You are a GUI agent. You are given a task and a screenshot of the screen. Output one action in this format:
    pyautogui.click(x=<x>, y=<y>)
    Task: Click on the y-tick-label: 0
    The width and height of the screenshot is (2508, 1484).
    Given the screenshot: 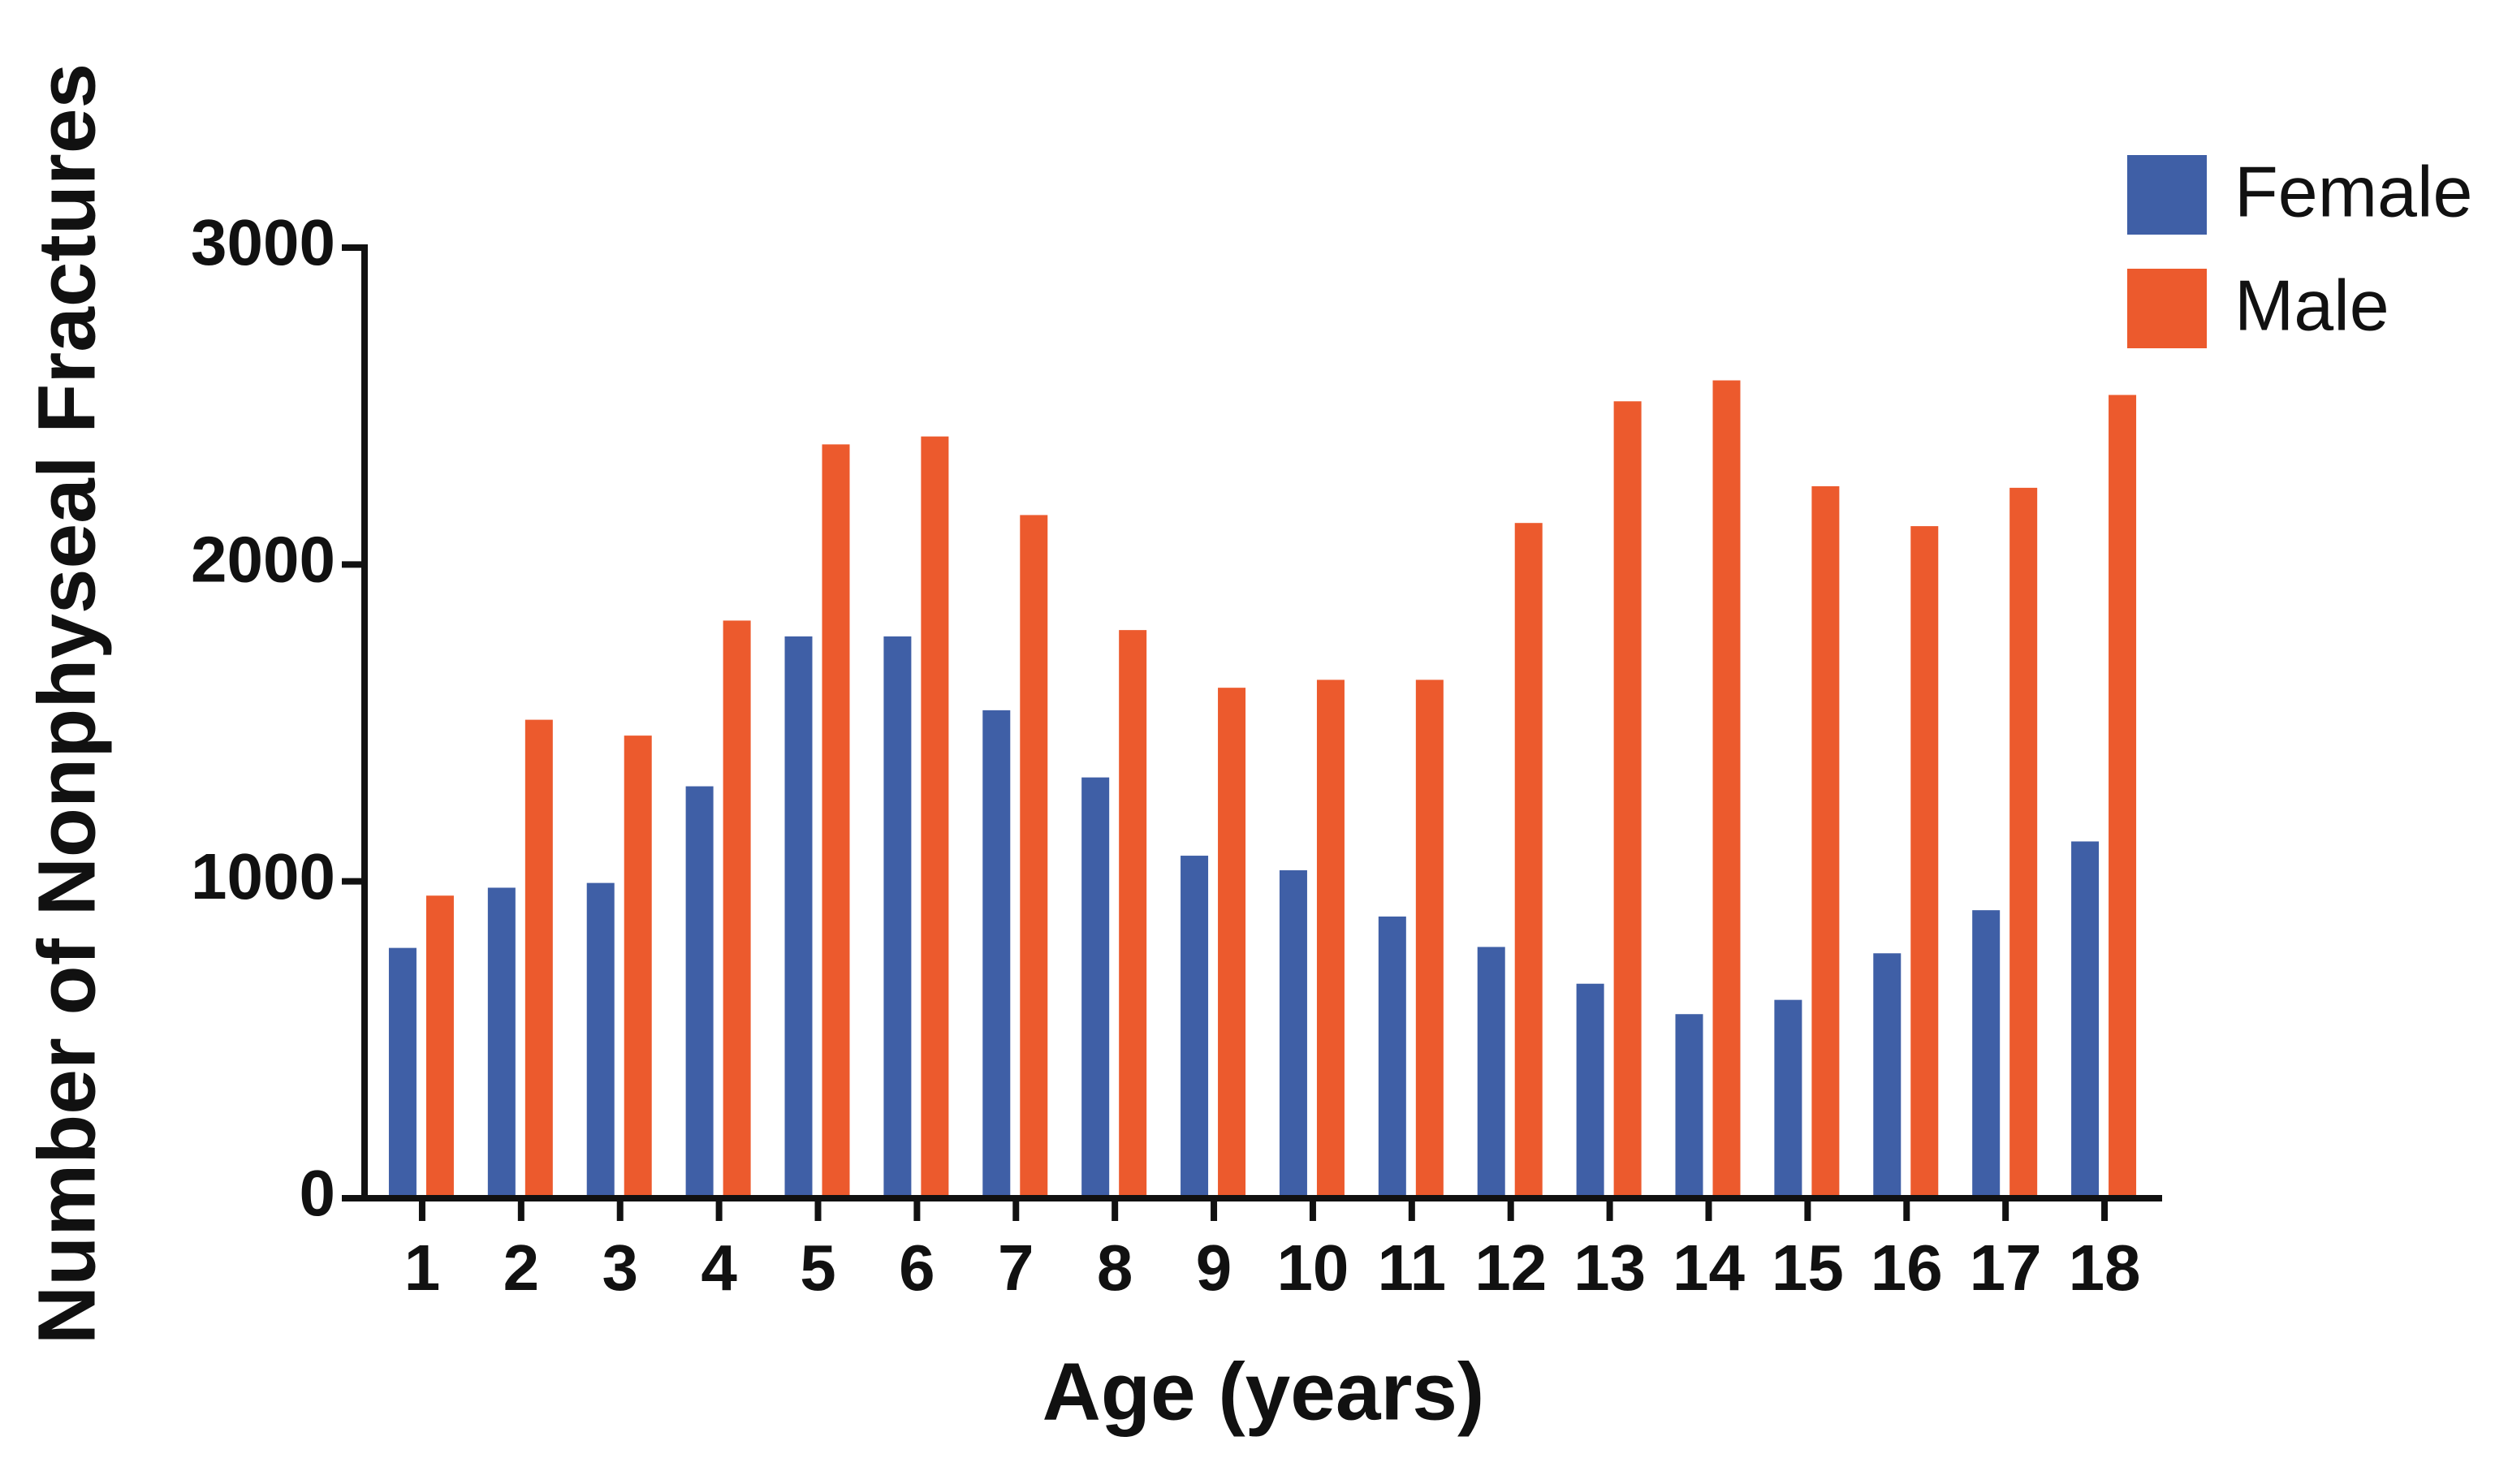 What is the action you would take?
    pyautogui.click(x=318, y=1193)
    